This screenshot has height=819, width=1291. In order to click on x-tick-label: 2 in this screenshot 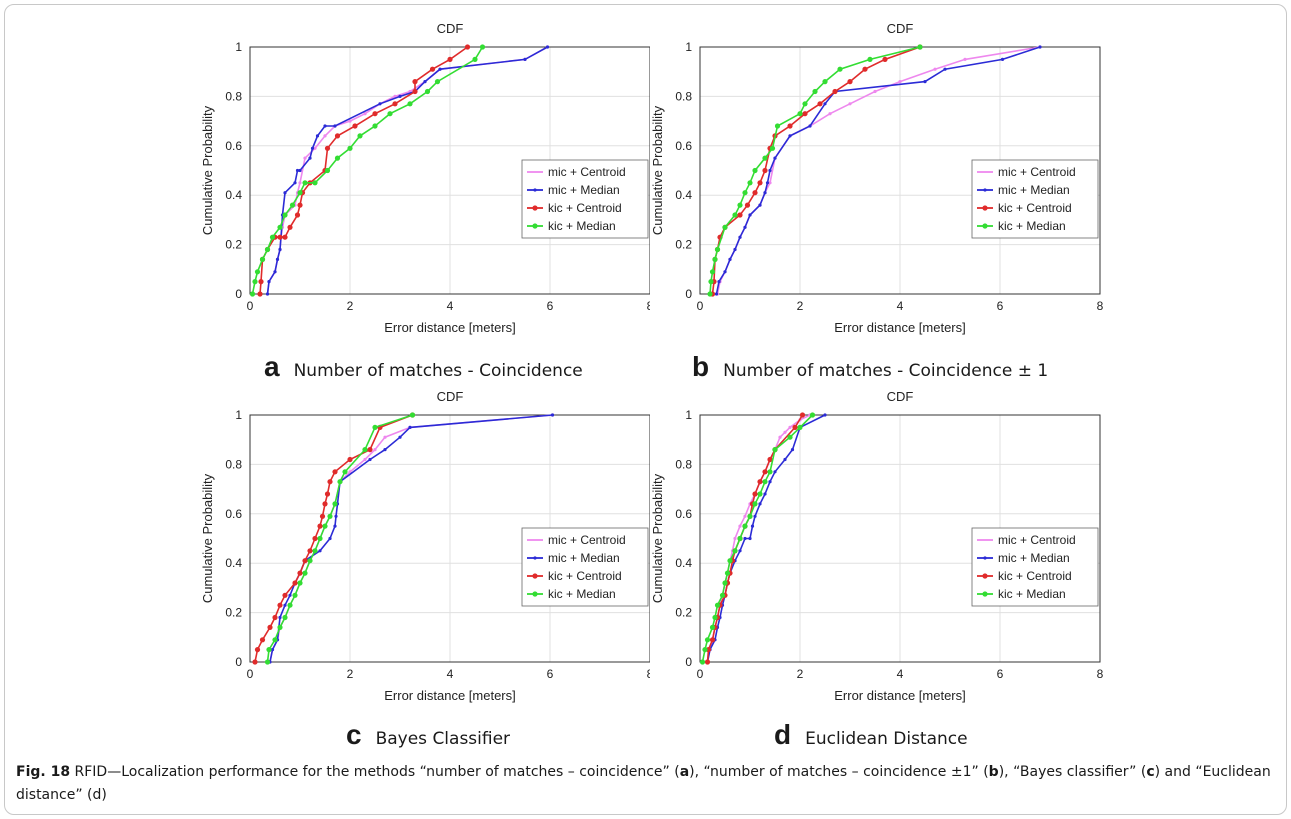, I will do `click(800, 674)`.